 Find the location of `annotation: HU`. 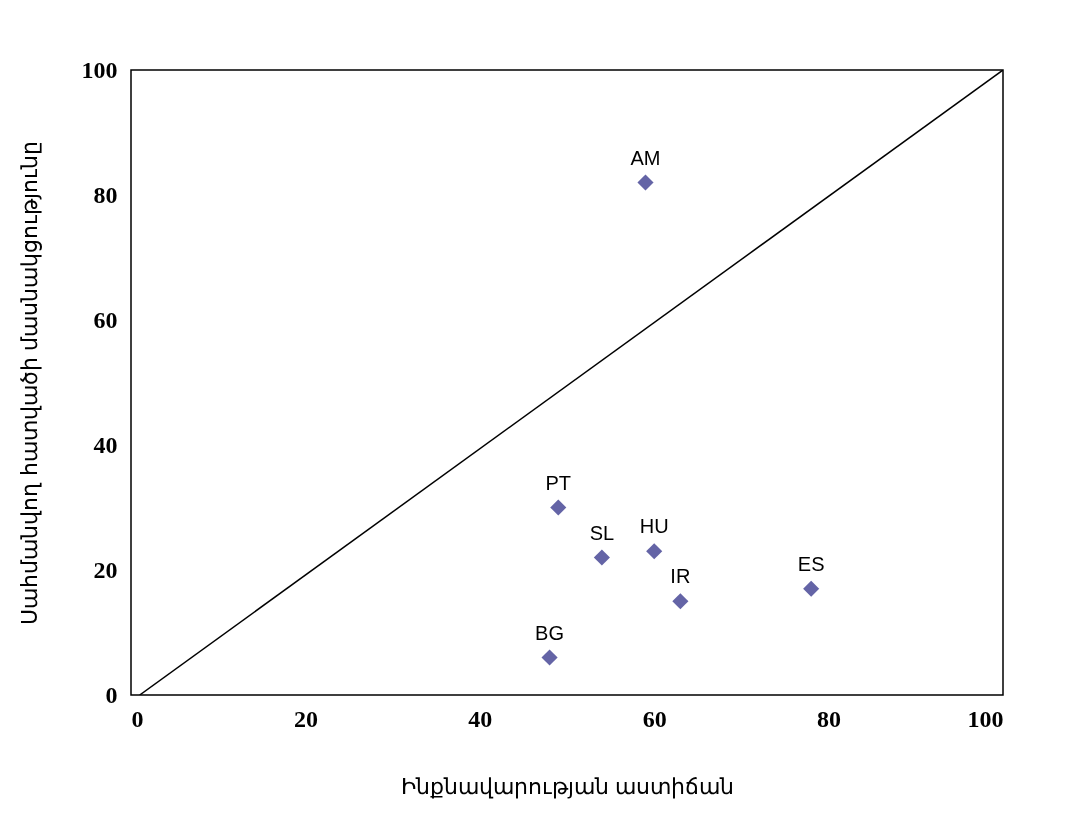

annotation: HU is located at coordinates (654, 526).